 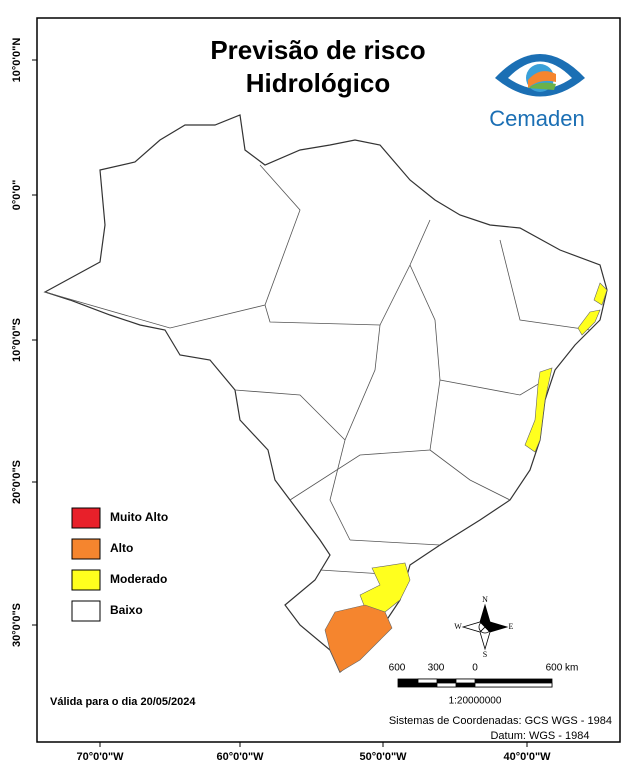 What do you see at coordinates (397, 668) in the screenshot?
I see `scale-label: 600` at bounding box center [397, 668].